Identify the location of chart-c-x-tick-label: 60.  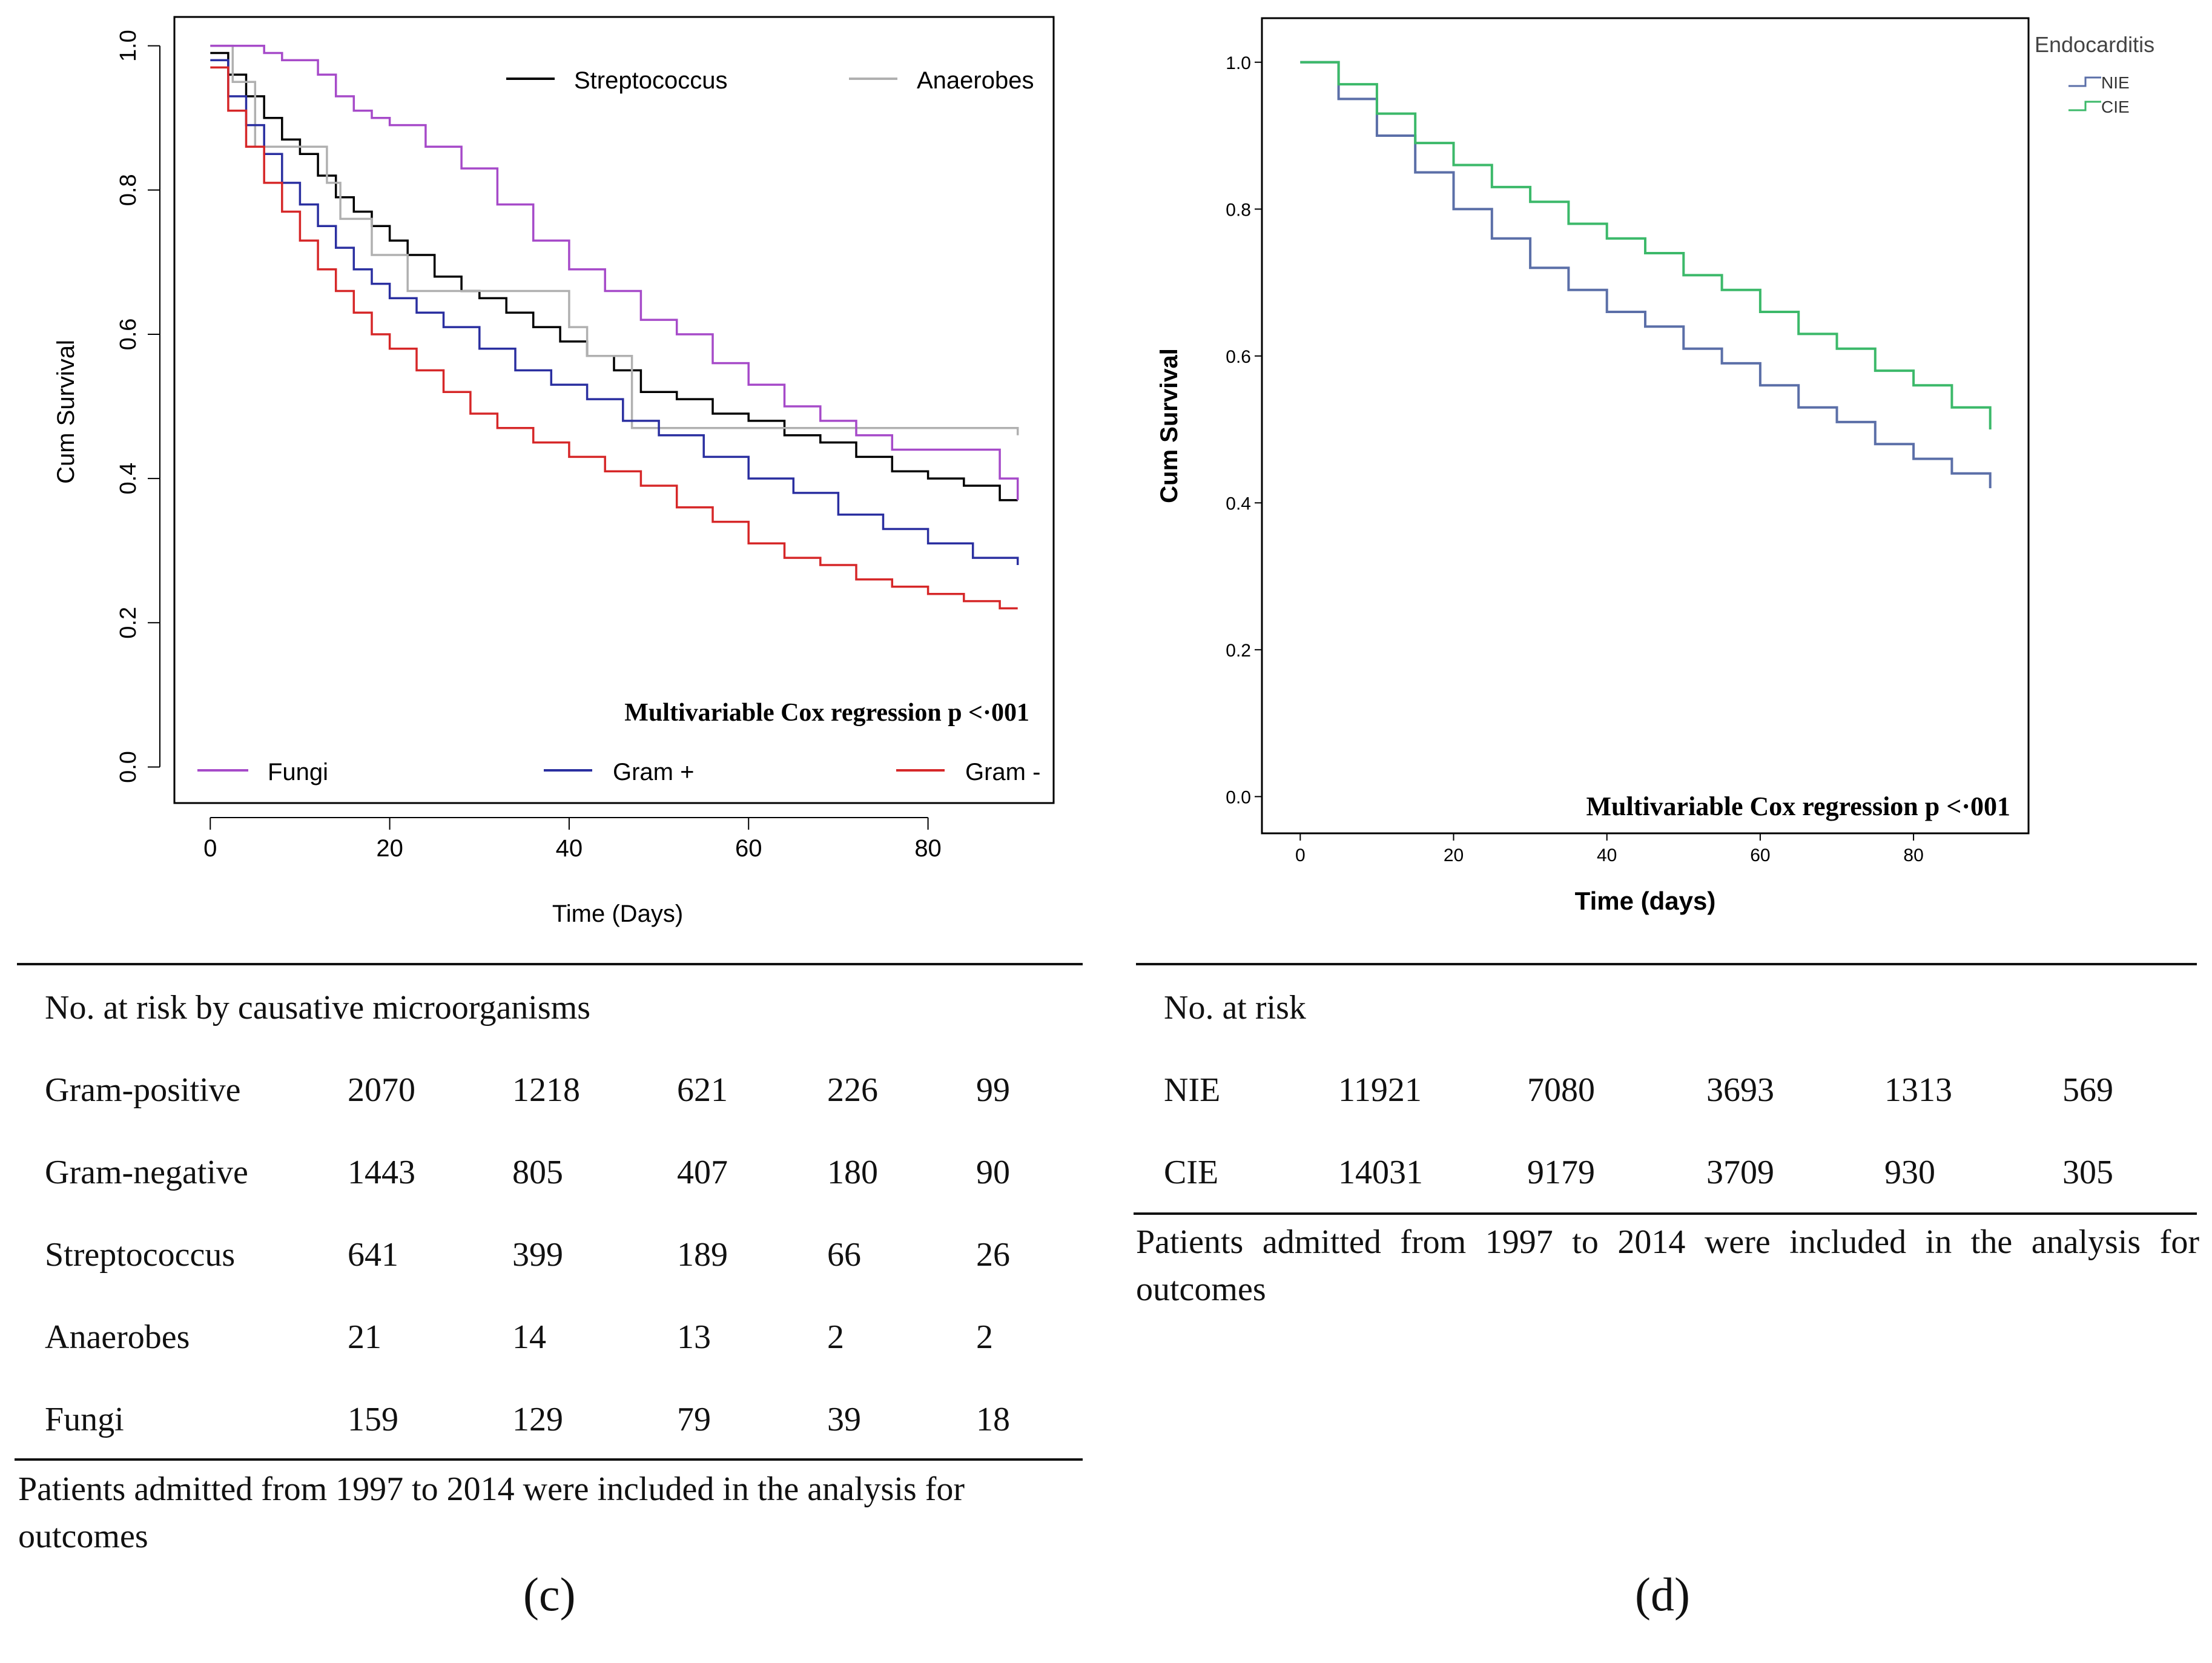
(748, 848).